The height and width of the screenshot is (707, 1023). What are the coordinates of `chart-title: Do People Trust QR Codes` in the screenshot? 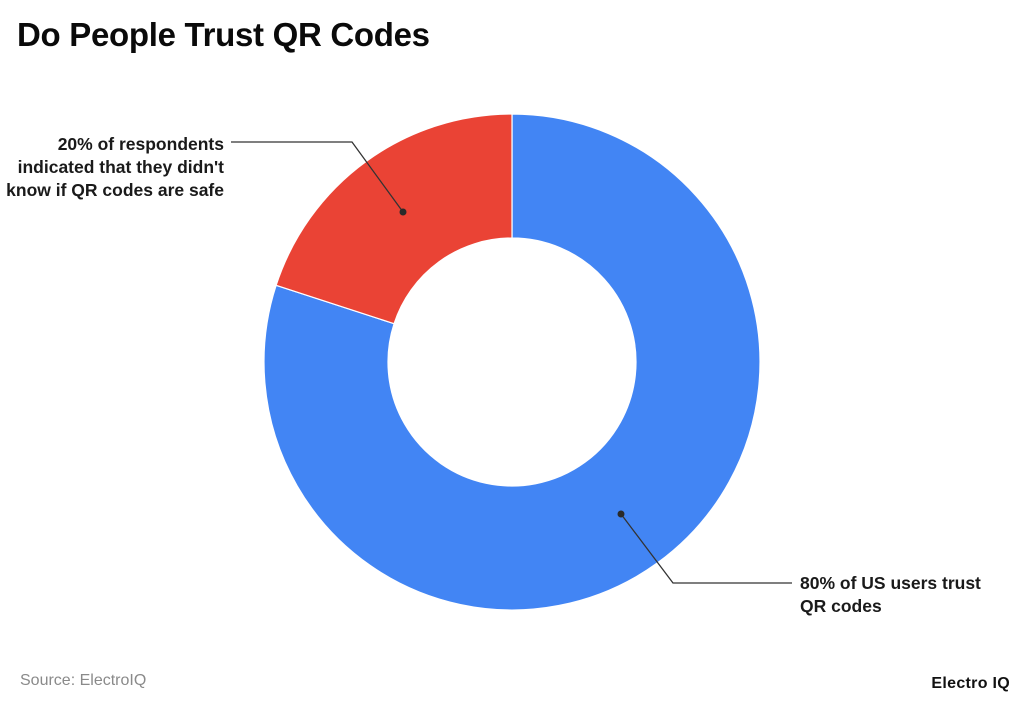 It's located at (223, 34).